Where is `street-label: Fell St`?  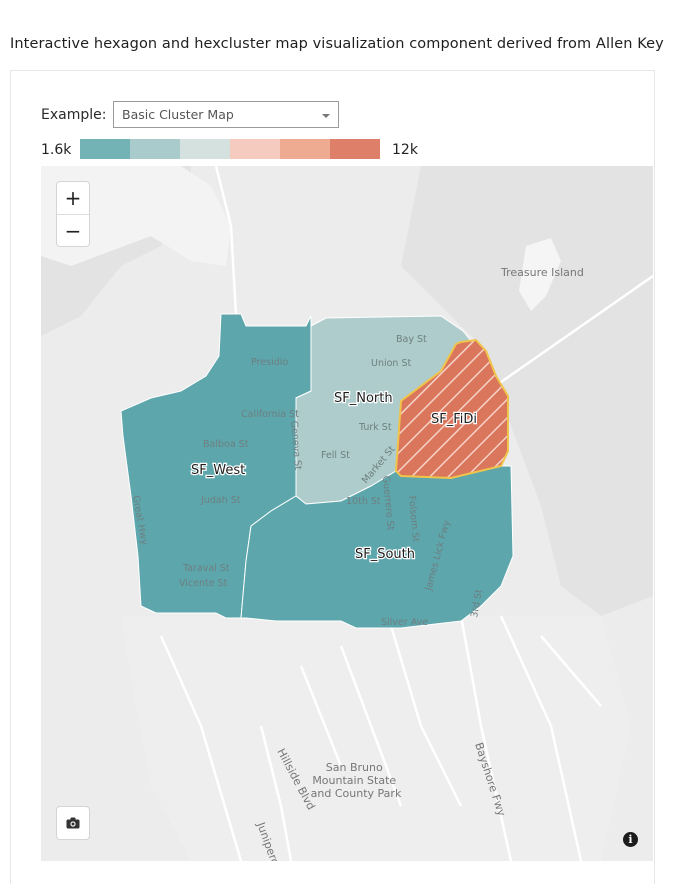
street-label: Fell St is located at coordinates (335, 455).